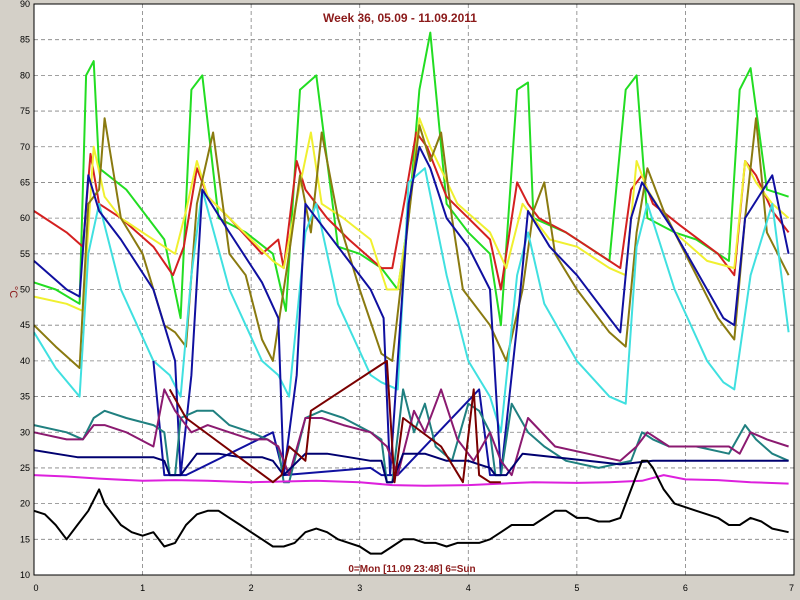  What do you see at coordinates (25, 182) in the screenshot?
I see `y-tick-label: 65` at bounding box center [25, 182].